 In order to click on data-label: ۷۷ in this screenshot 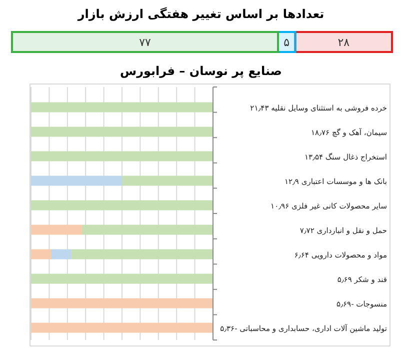, I will do `click(145, 42)`.